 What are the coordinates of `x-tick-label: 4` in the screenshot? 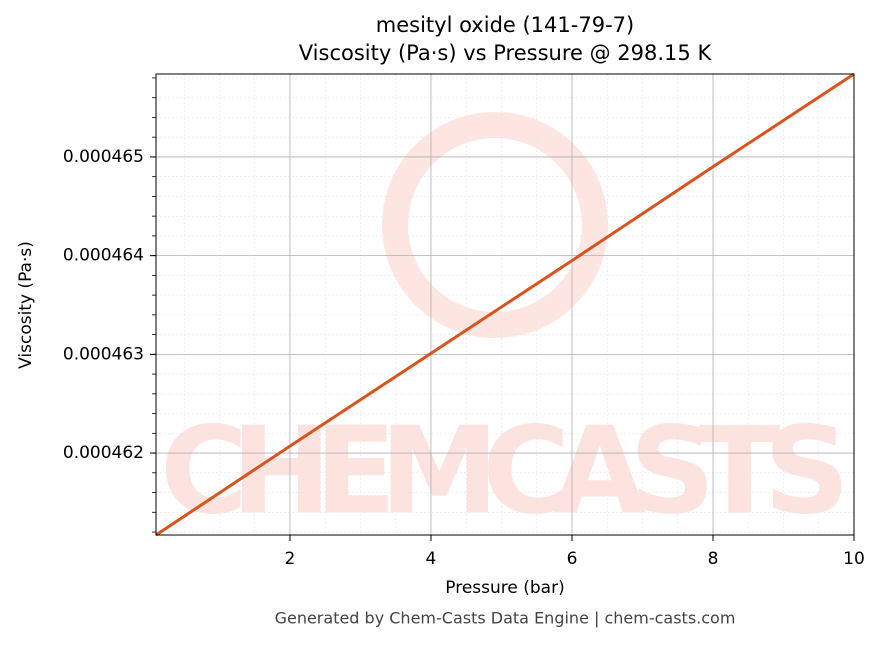 It's located at (431, 559).